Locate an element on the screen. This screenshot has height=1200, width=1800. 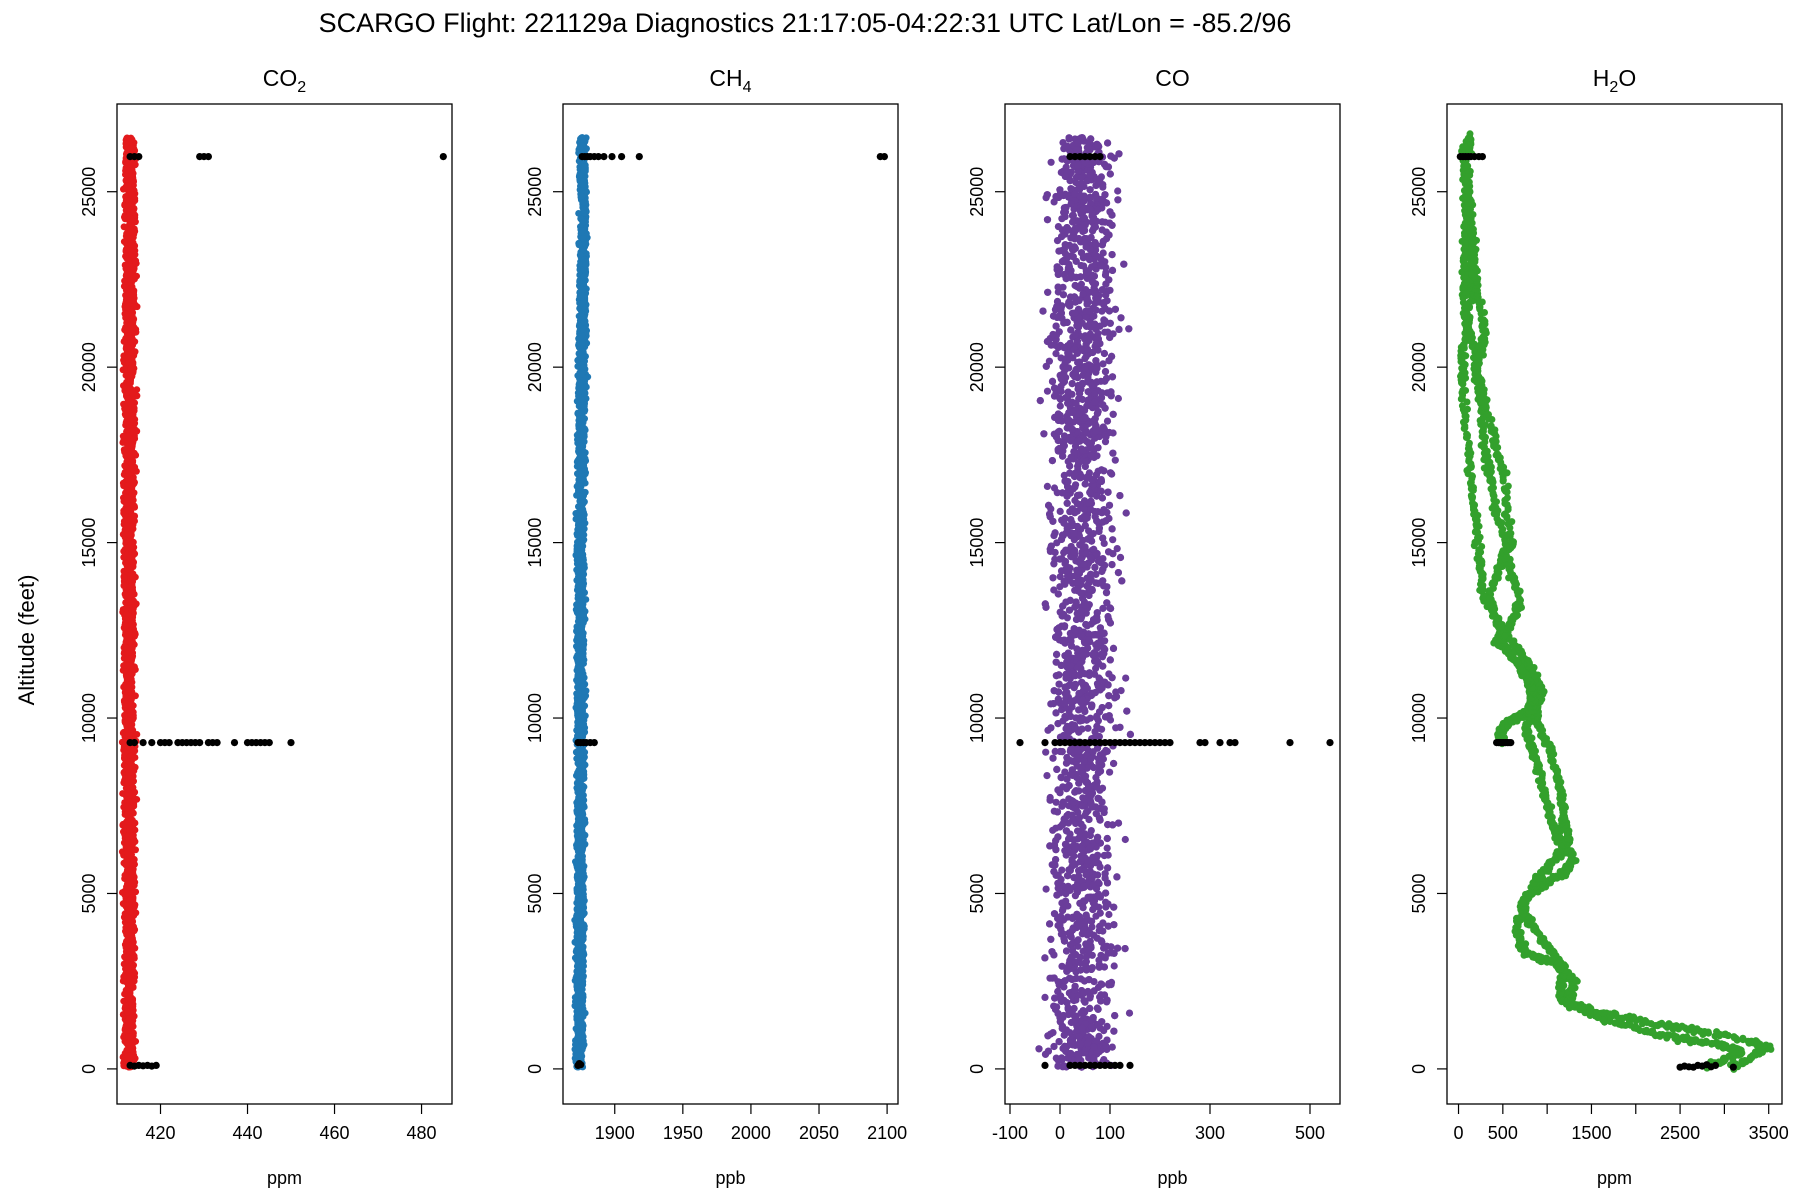
x-axis-label: ppm is located at coordinates (284, 1178).